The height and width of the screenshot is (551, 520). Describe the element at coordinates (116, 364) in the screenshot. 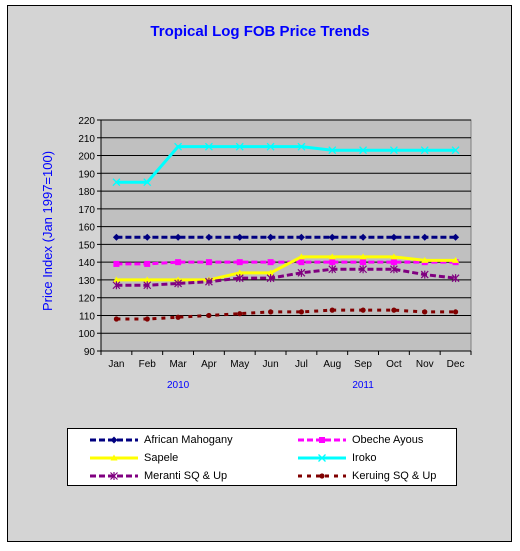

I see `x-tick-label: Jan` at that location.